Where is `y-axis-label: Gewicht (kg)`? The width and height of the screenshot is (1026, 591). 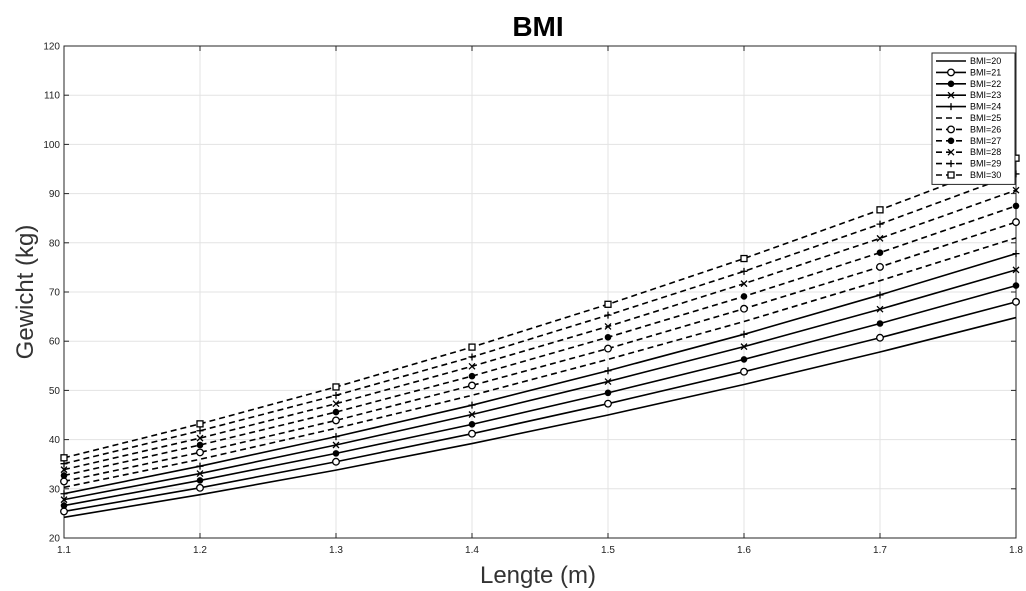
y-axis-label: Gewicht (kg) is located at coordinates (25, 292).